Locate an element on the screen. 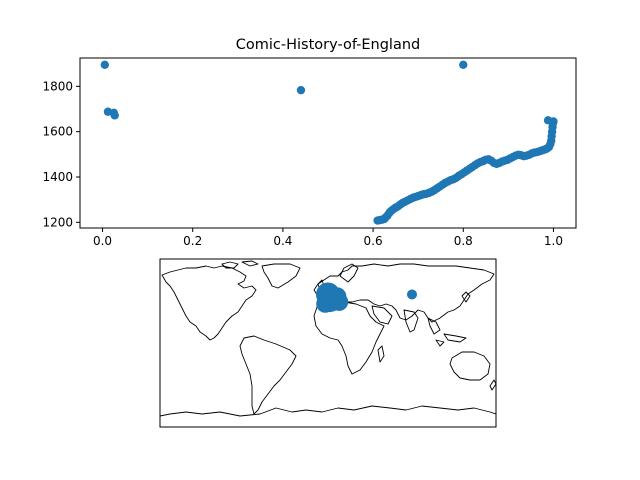 The image size is (640, 480). x-tick-label-0: 0.0 is located at coordinates (102, 241).